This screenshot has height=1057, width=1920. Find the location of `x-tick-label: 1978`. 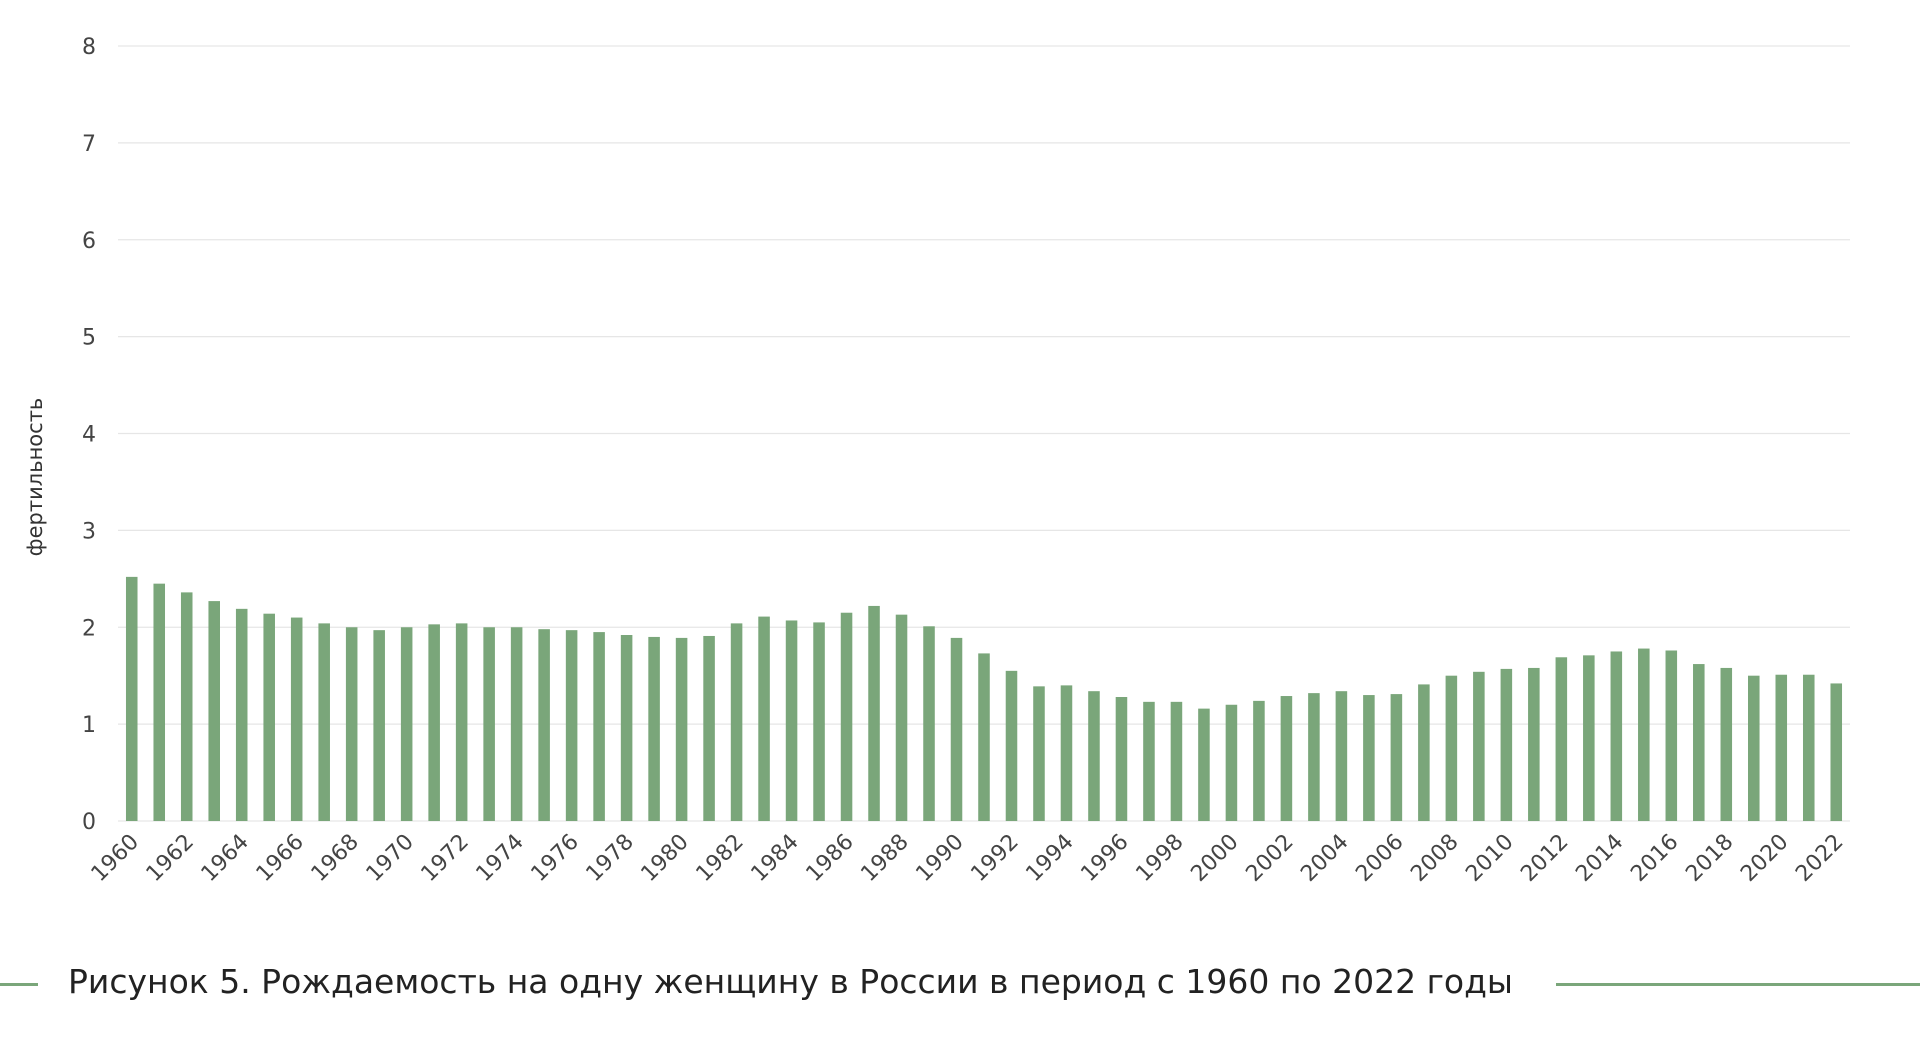

x-tick-label: 1978 is located at coordinates (610, 858).